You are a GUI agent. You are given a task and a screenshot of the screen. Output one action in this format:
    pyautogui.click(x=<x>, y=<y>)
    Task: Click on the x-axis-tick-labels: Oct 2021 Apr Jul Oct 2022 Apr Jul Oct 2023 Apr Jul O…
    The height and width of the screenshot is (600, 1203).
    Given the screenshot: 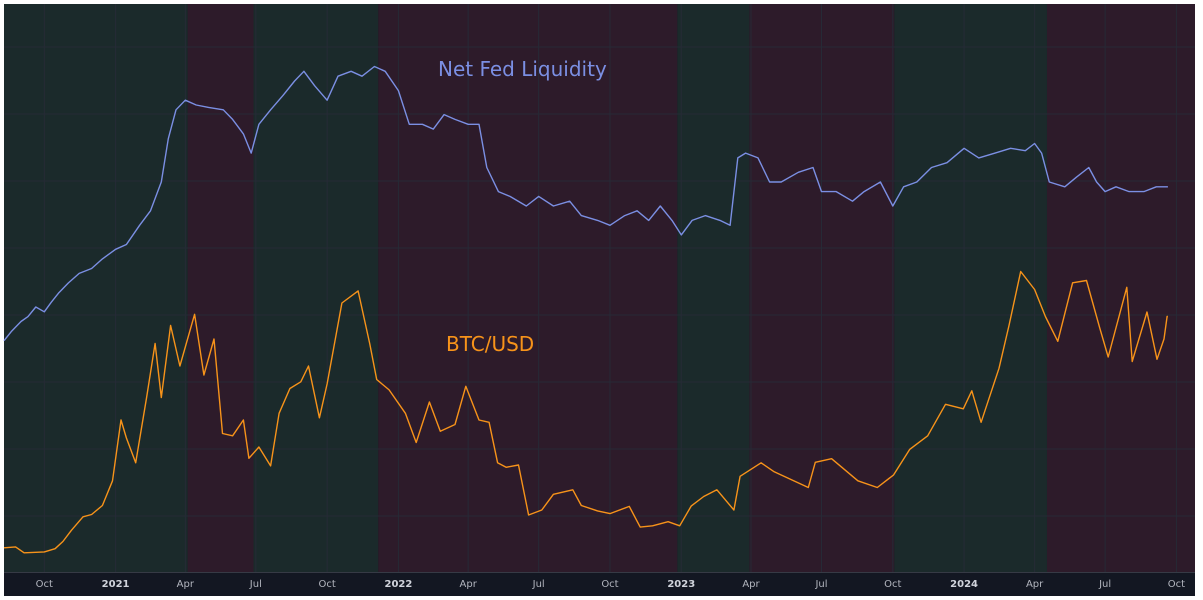 What is the action you would take?
    pyautogui.click(x=610, y=584)
    